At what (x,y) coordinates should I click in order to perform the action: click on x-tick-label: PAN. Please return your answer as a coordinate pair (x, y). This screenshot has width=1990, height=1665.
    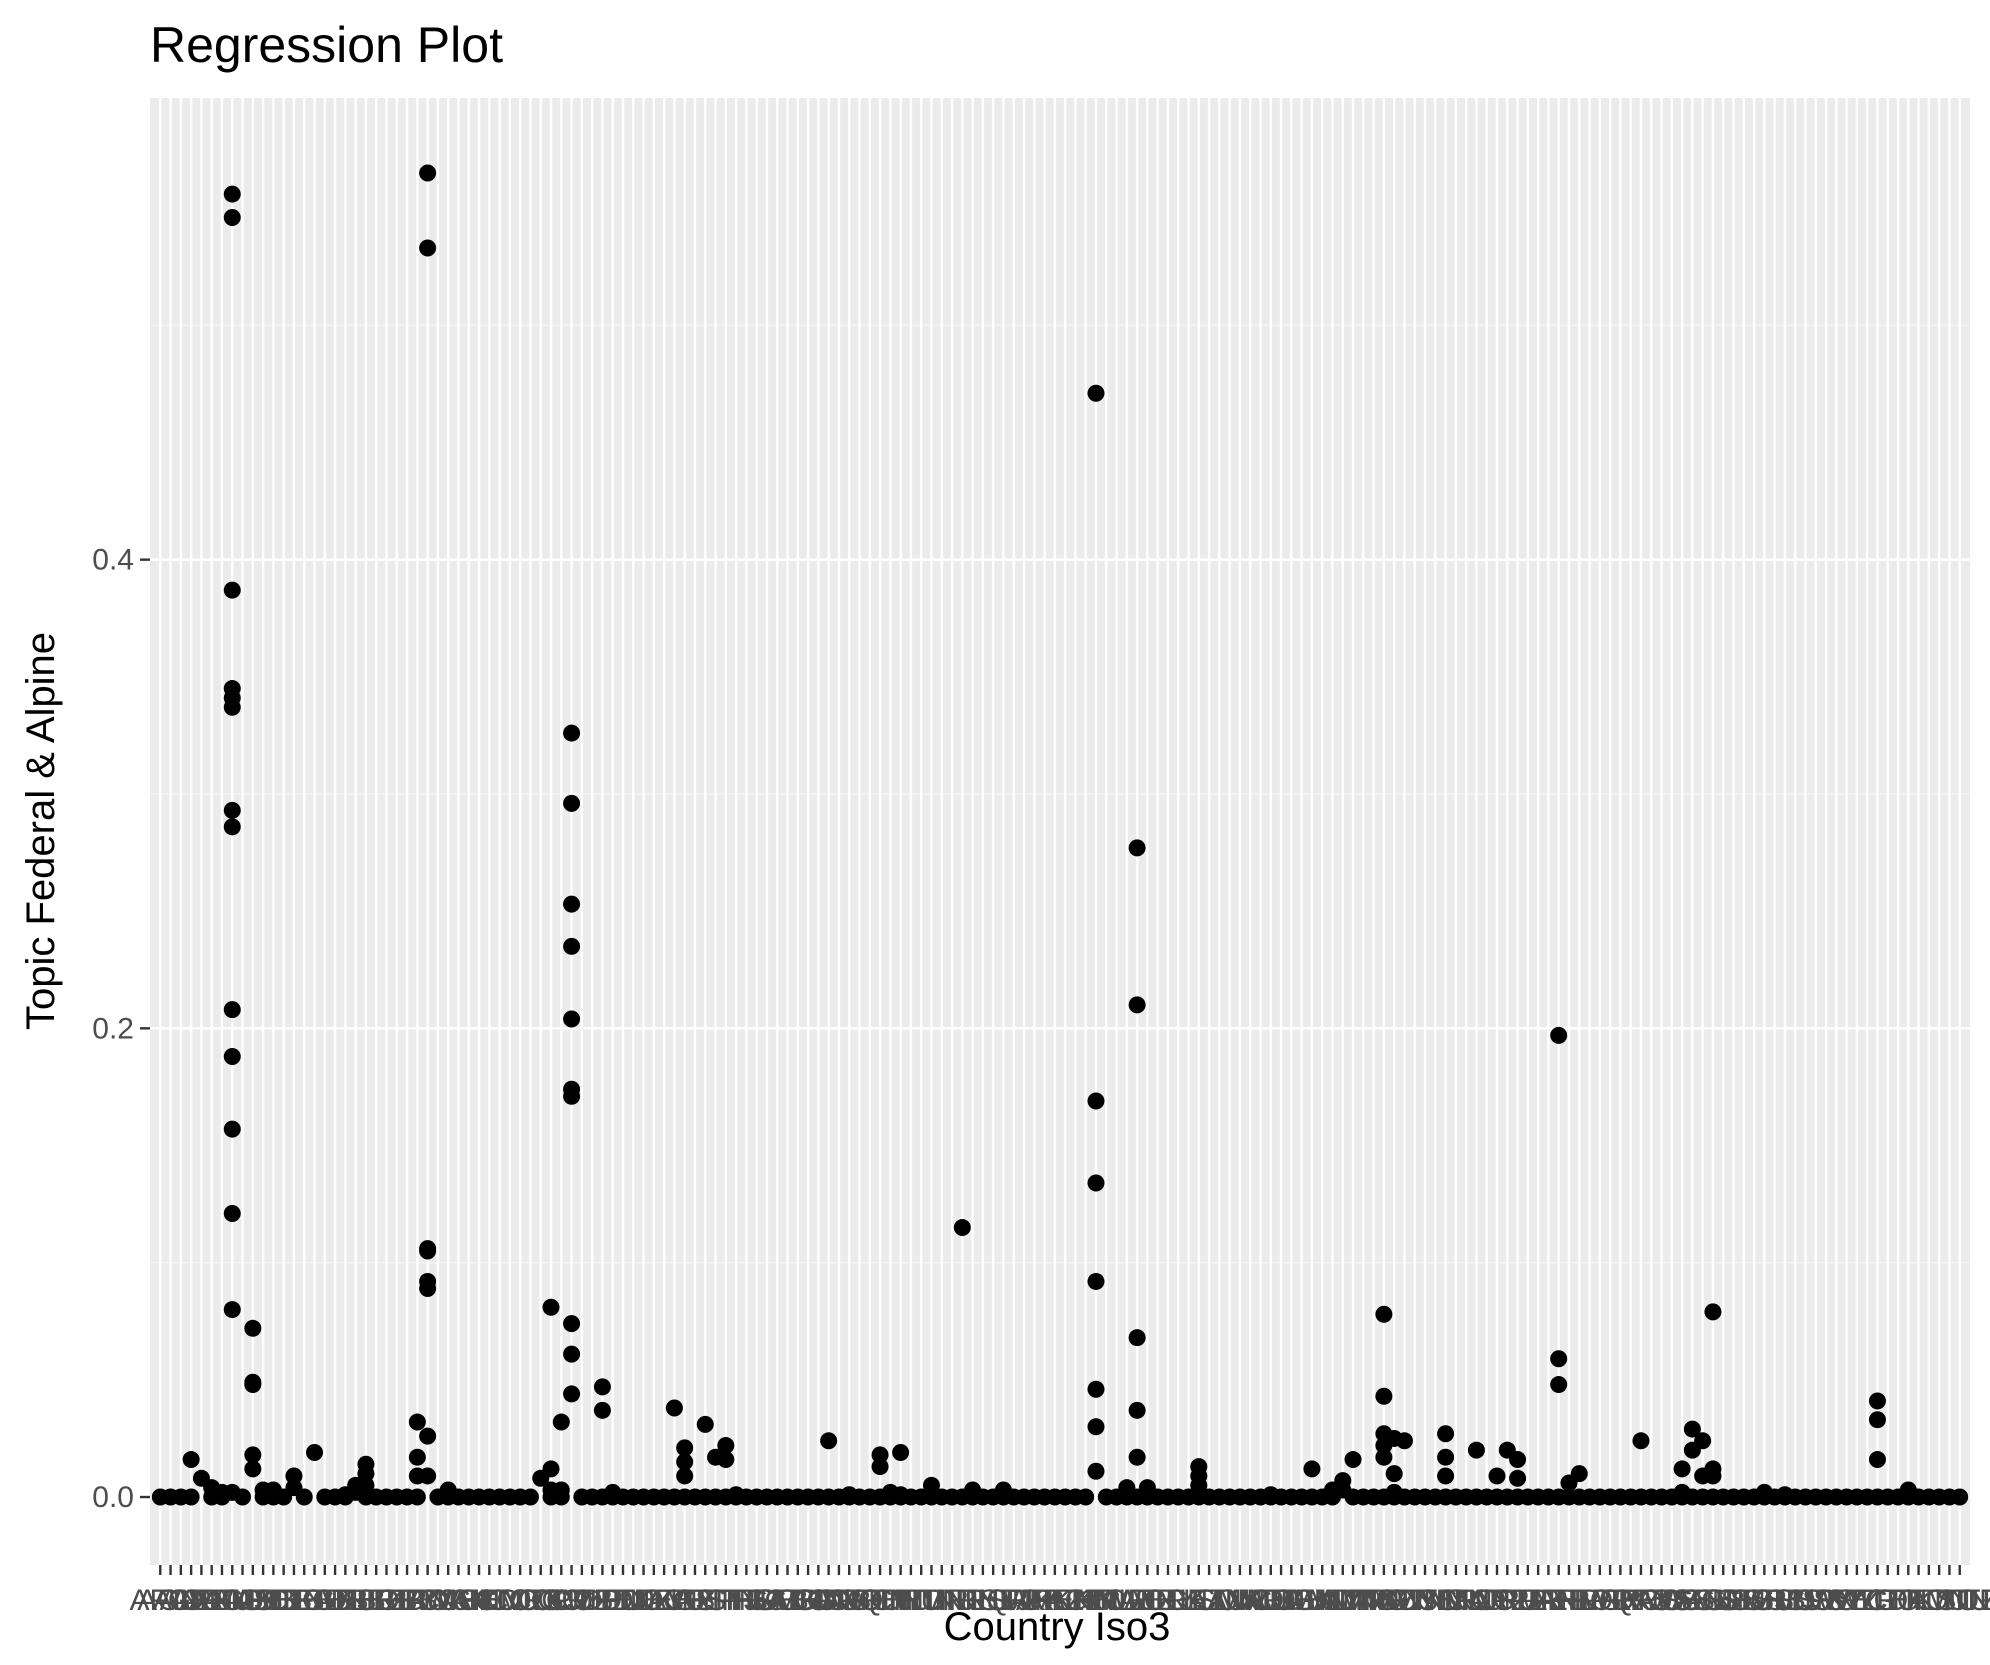
    Looking at the image, I should click on (1548, 1600).